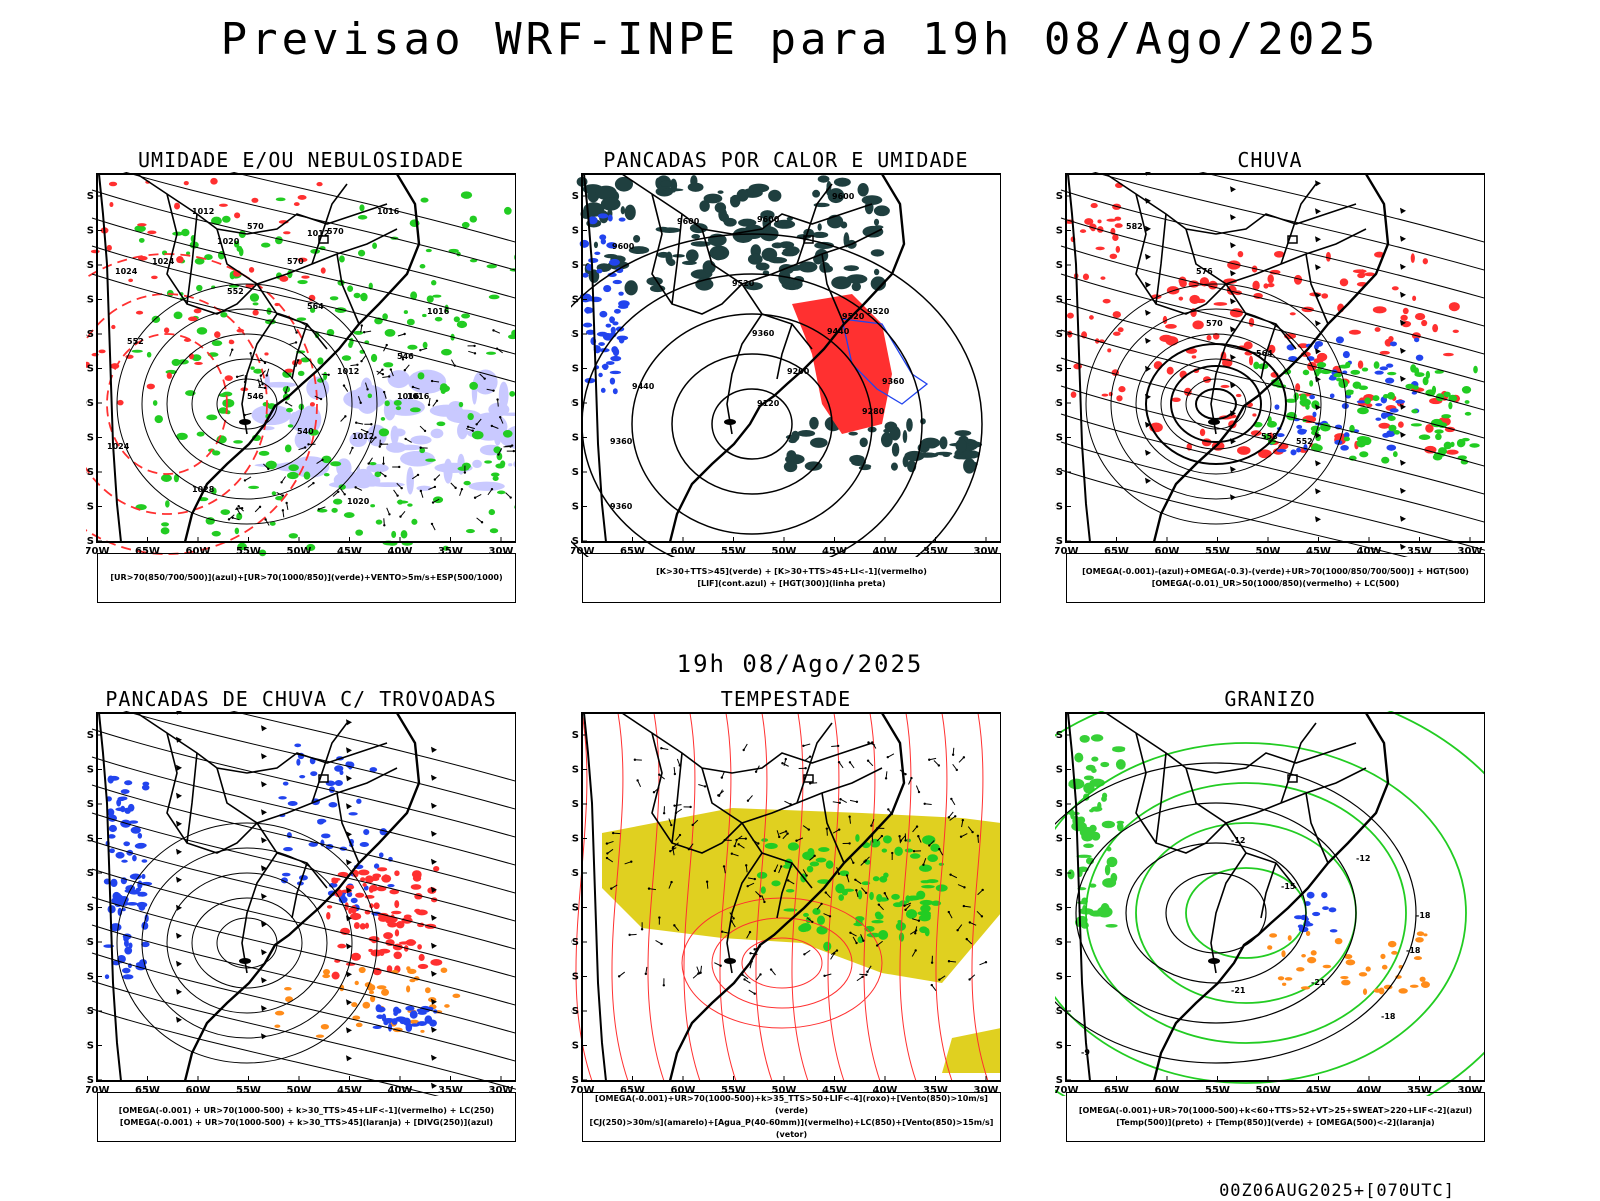 This screenshot has height=1201, width=1600. Describe the element at coordinates (743, 283) in the screenshot. I see `contour-label: 9520` at that location.